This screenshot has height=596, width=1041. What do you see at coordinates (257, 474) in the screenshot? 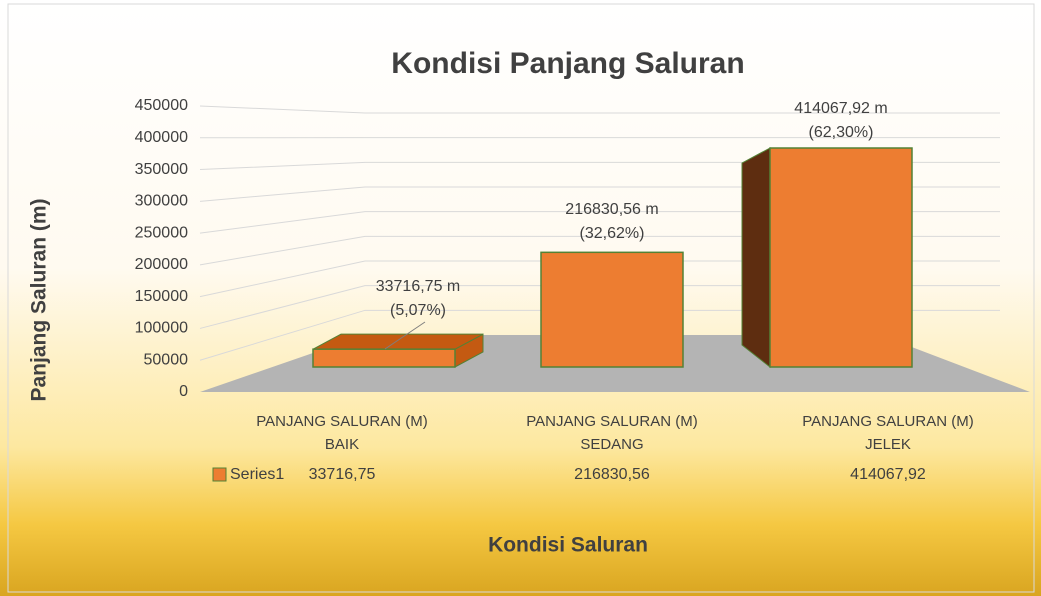
I see `legend-label: Series1` at bounding box center [257, 474].